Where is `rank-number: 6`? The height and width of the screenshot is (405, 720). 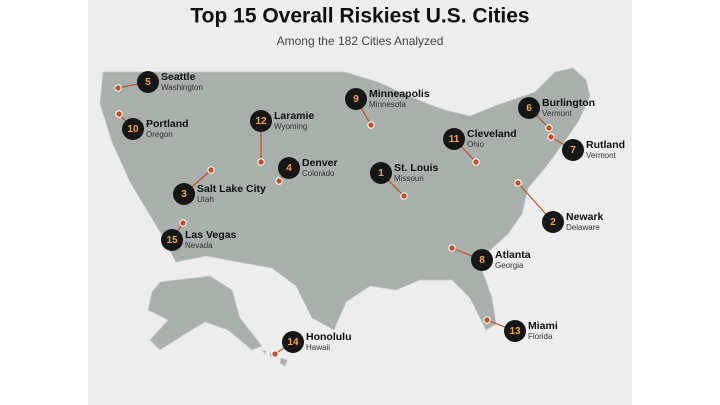
rank-number: 6 is located at coordinates (529, 108).